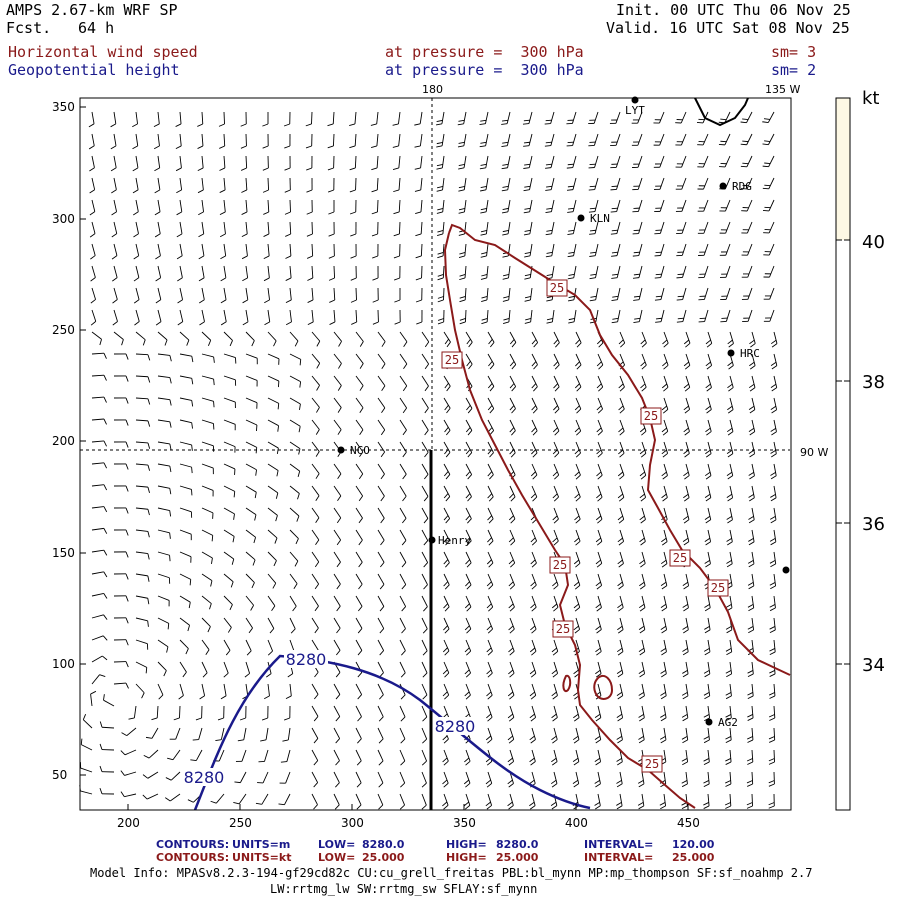 The image size is (900, 900). I want to click on station-dot, so click(786, 570).